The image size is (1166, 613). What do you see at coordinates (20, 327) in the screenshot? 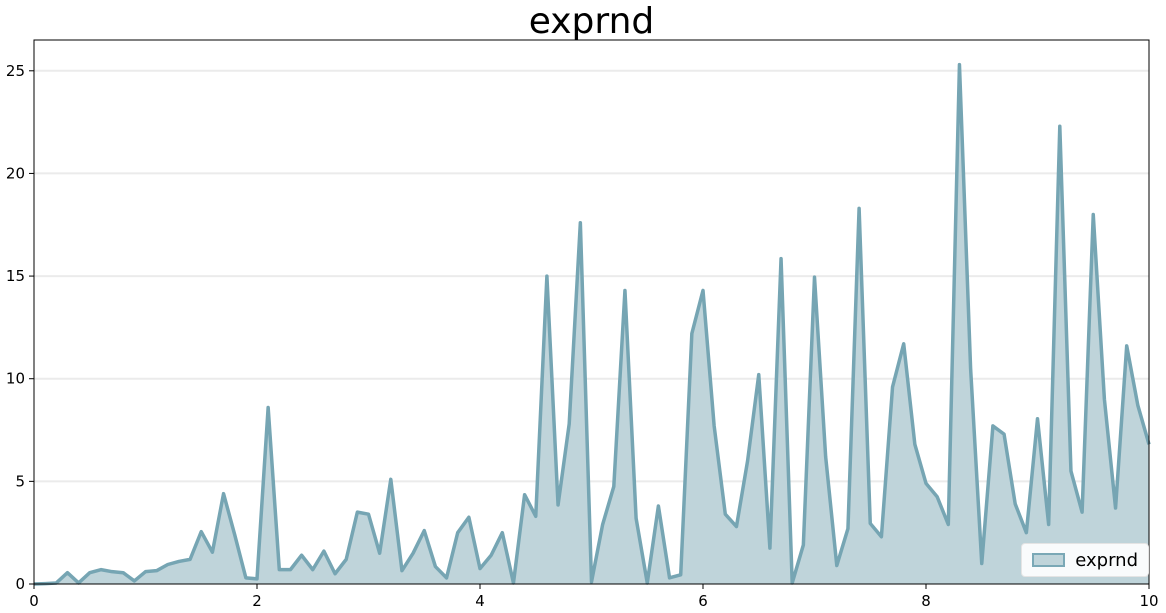
I see `y-axis-ticks: 0 5 10 15 20 25` at bounding box center [20, 327].